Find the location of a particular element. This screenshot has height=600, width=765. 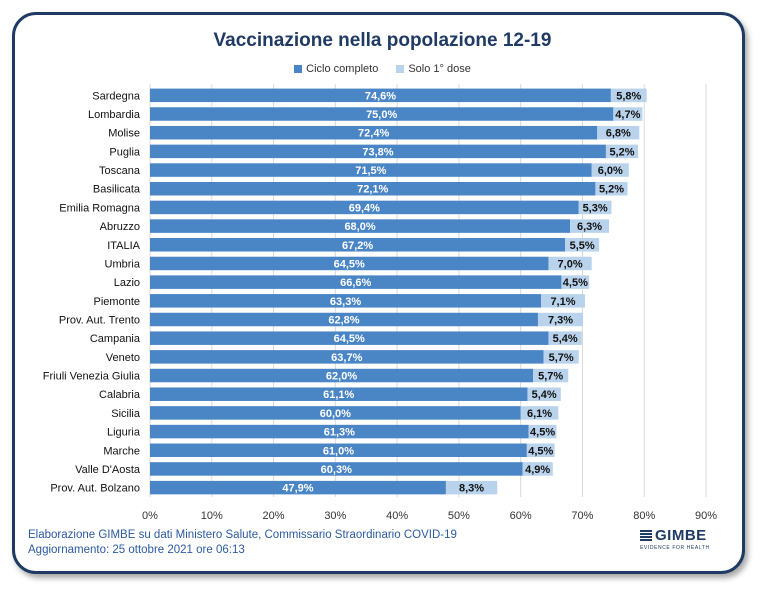

bar-ciclo-completo-friuli-venezia-giulia is located at coordinates (342, 375).